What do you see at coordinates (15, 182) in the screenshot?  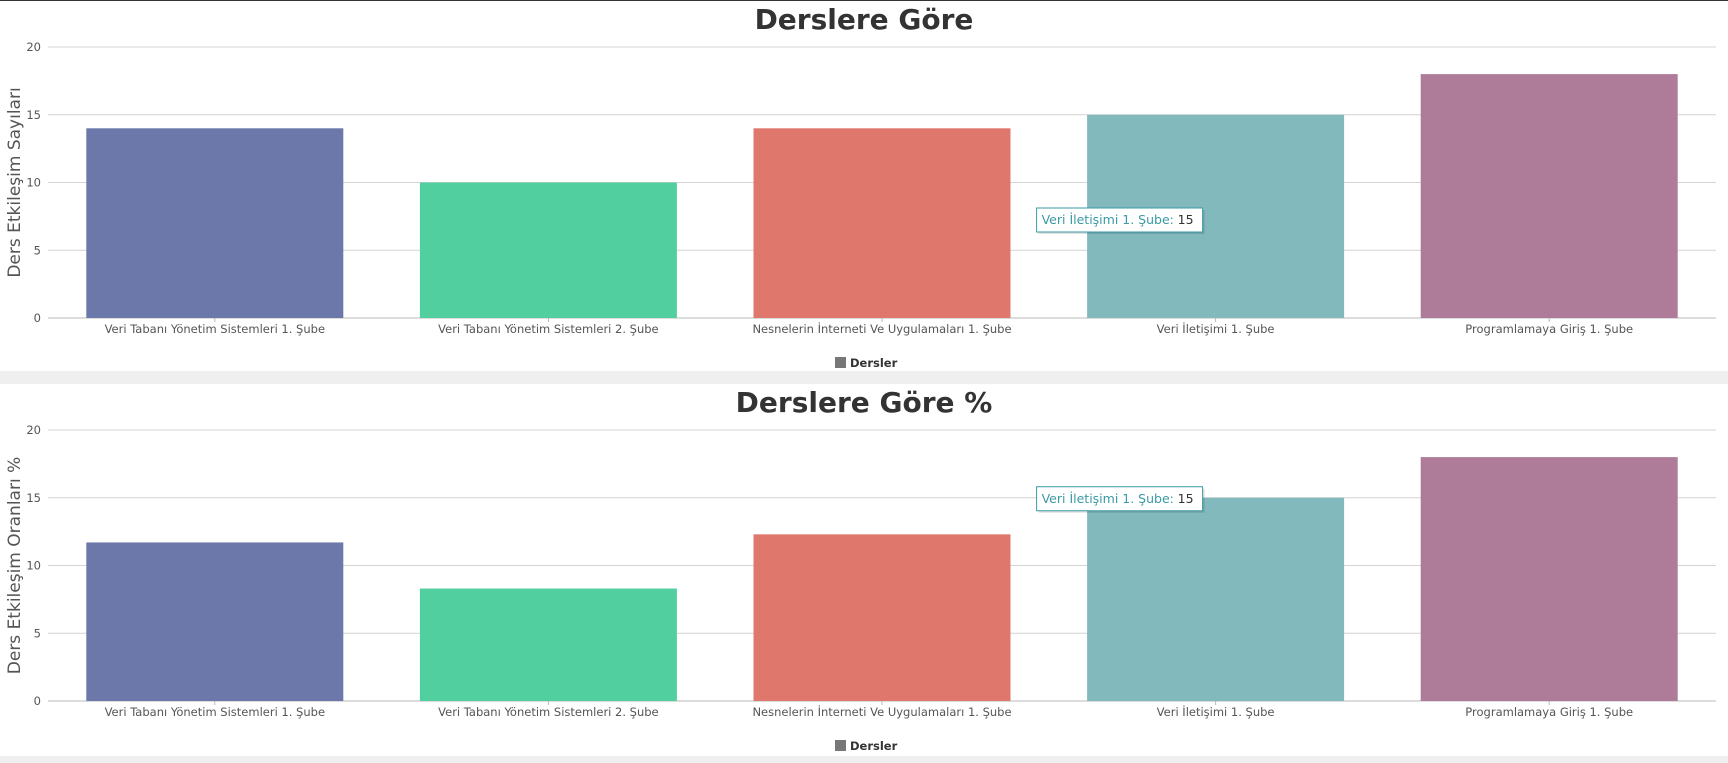 I see `y-axis-label: Ders Etkileşim Sayıları` at bounding box center [15, 182].